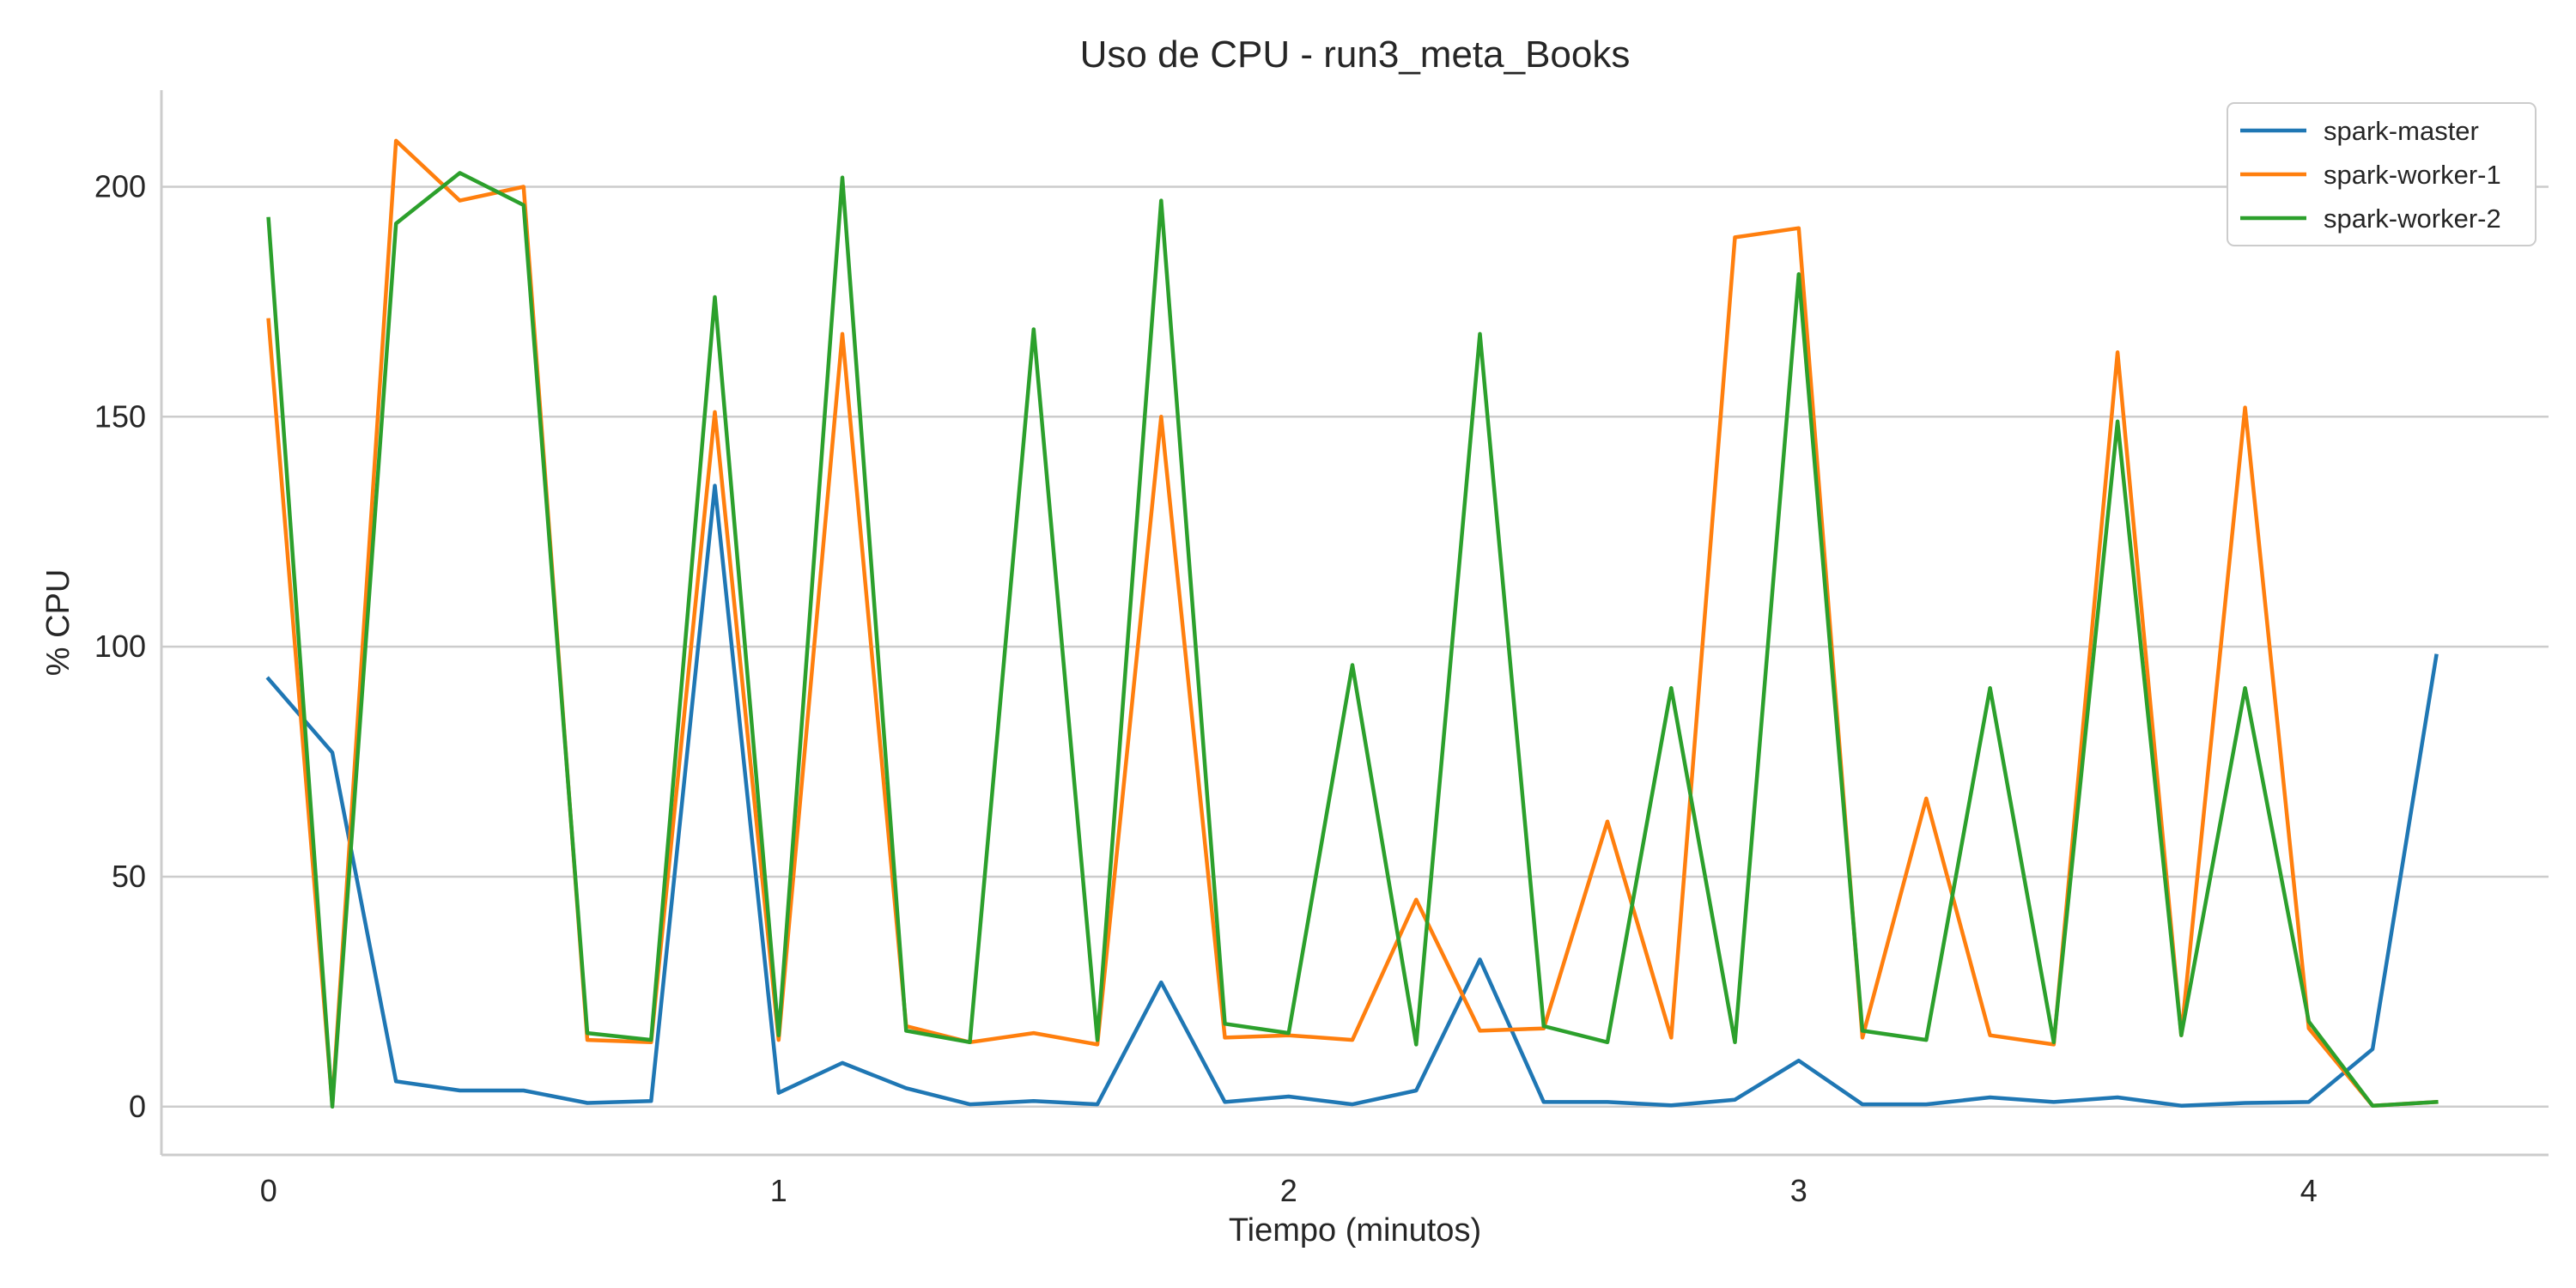 Image resolution: width=2576 pixels, height=1288 pixels. I want to click on y-tick-label-0: 0, so click(137, 1107).